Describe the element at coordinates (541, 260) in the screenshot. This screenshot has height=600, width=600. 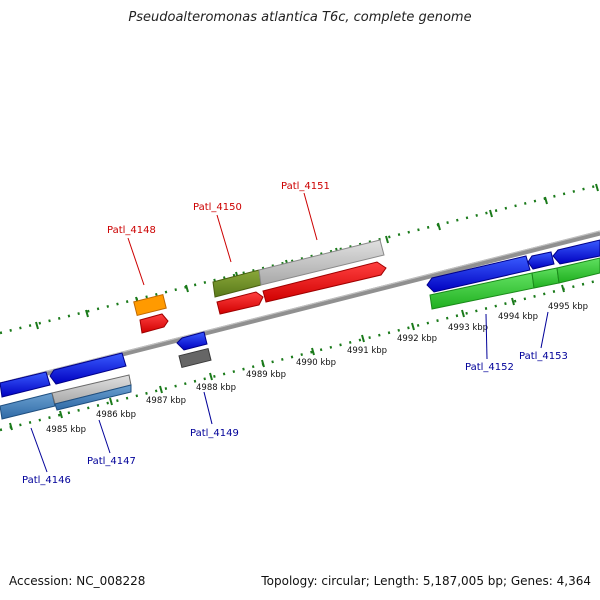
I see `gene-patl-4153-blue` at that location.